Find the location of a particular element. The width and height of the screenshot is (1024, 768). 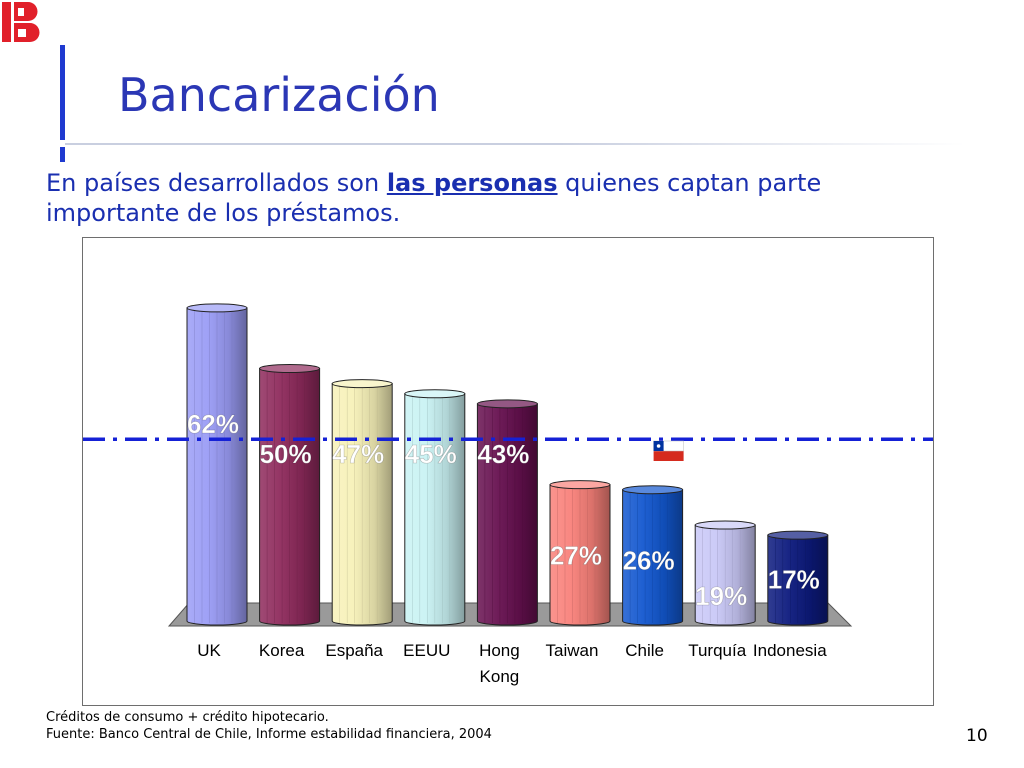

bar-españa is located at coordinates (362, 502).